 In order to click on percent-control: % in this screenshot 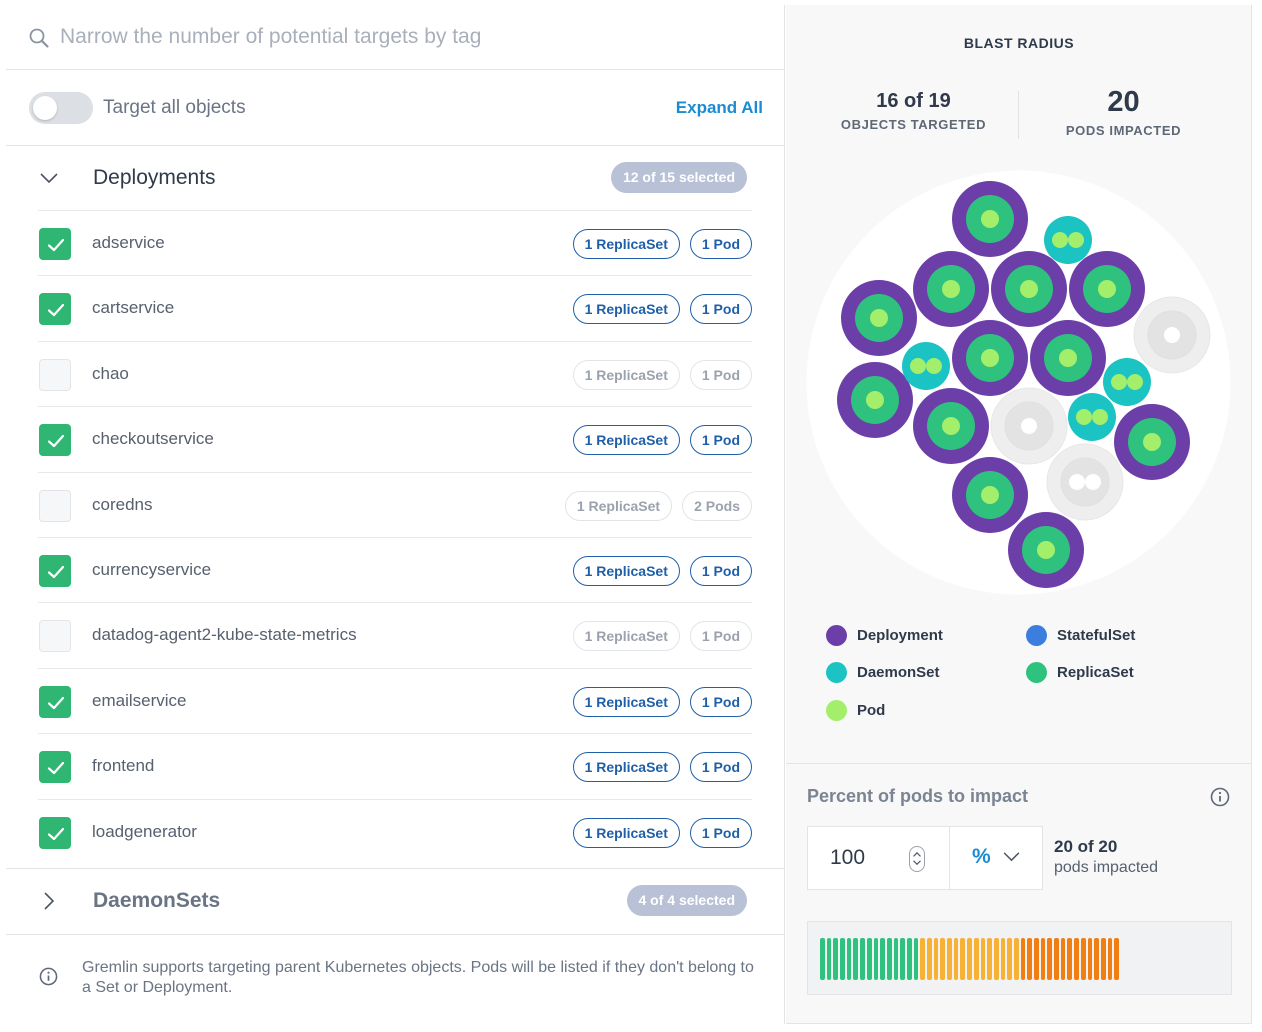, I will do `click(925, 858)`.